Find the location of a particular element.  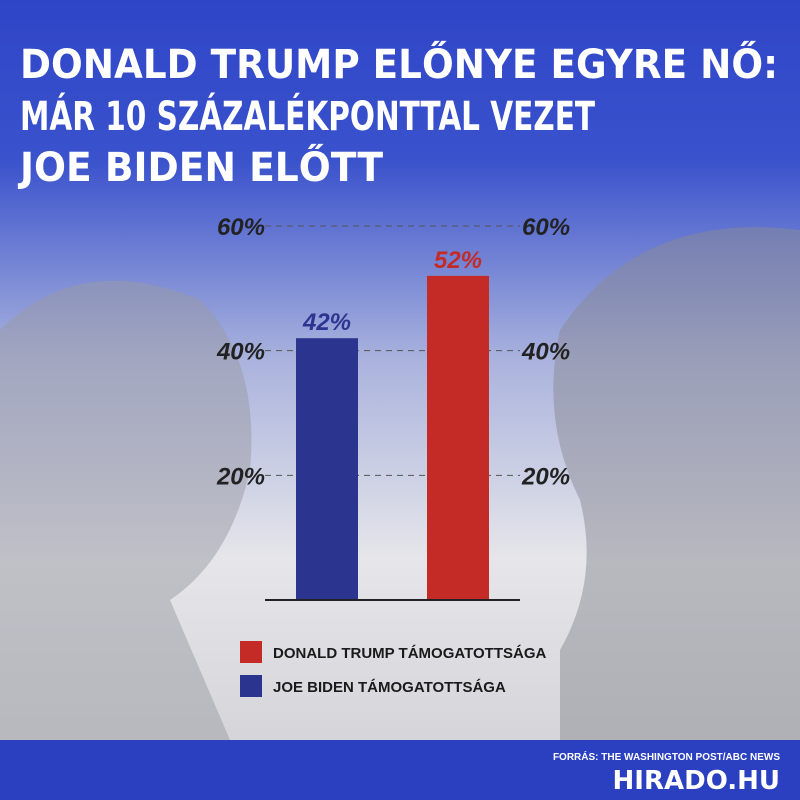

title-line: JOE BIDEN ELŐTT is located at coordinates (200, 166).